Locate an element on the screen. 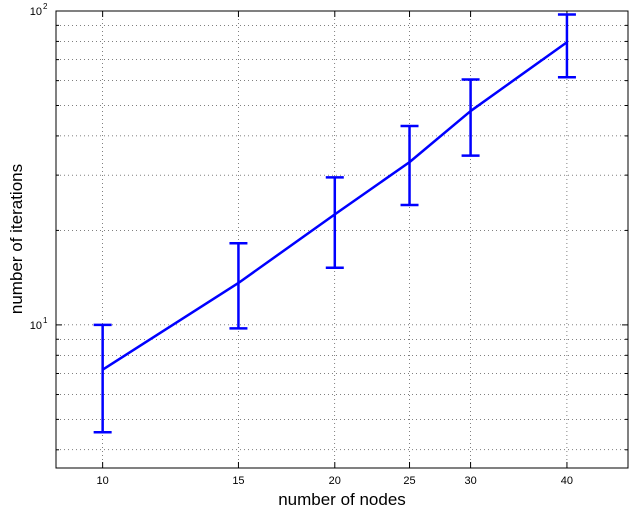 This screenshot has height=514, width=634. x-tick-label: 20 is located at coordinates (335, 481).